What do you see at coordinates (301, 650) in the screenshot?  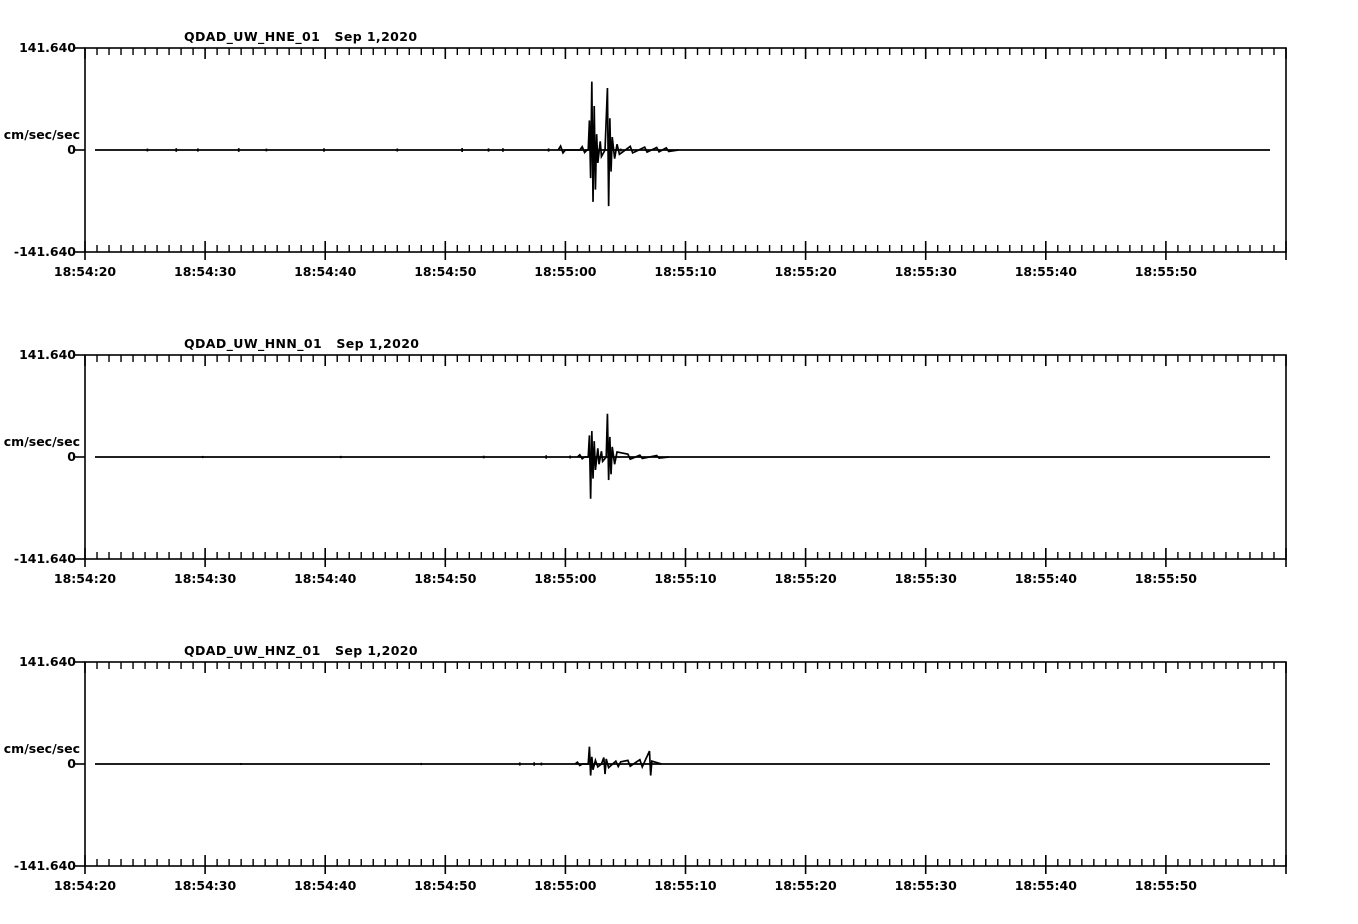 I see `panel-title: QDAD_UW_HNZ_01 Sep 1,2020` at bounding box center [301, 650].